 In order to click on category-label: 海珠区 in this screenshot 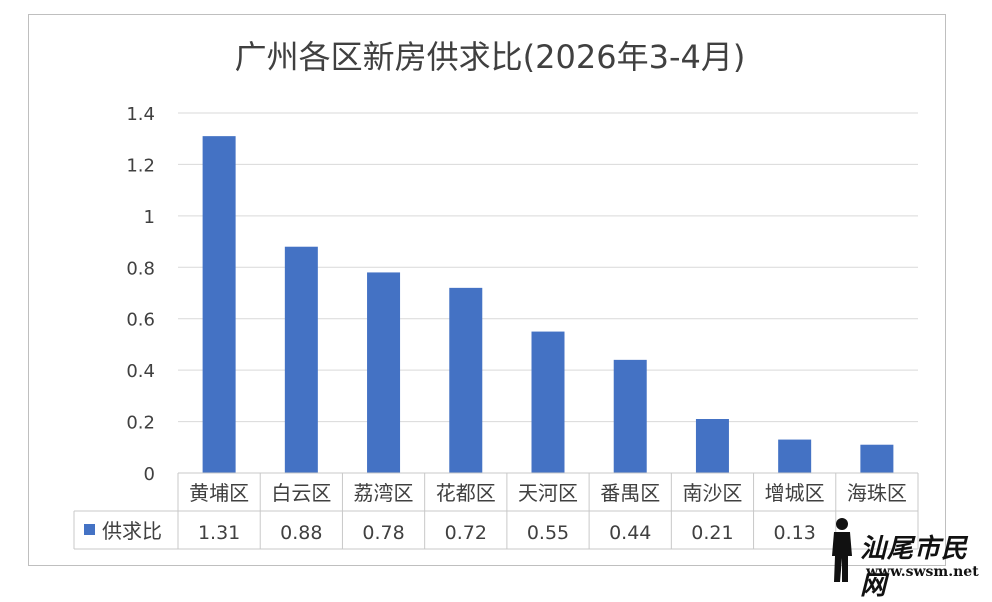, I will do `click(877, 493)`.